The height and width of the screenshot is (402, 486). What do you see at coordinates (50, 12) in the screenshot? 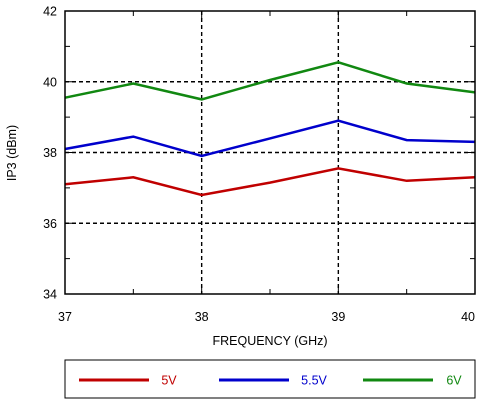
I see `y-tick-label: 42` at bounding box center [50, 12].